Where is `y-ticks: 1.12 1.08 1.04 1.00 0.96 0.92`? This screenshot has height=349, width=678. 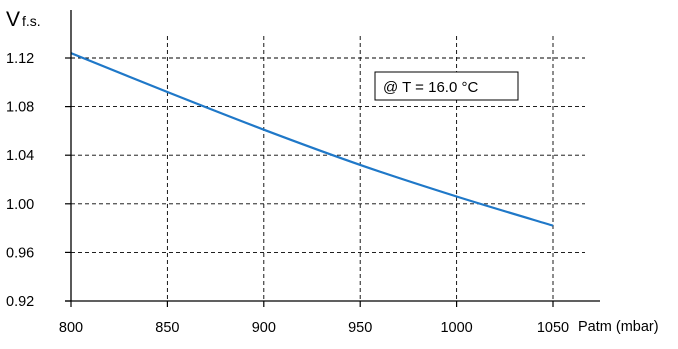 y-ticks: 1.12 1.08 1.04 1.00 0.96 0.92 is located at coordinates (38, 180).